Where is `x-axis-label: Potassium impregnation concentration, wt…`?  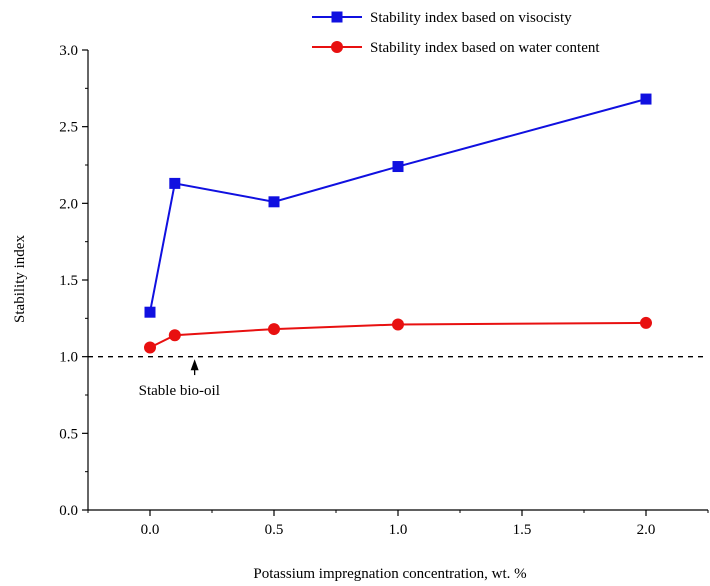 x-axis-label: Potassium impregnation concentration, wt… is located at coordinates (389, 574).